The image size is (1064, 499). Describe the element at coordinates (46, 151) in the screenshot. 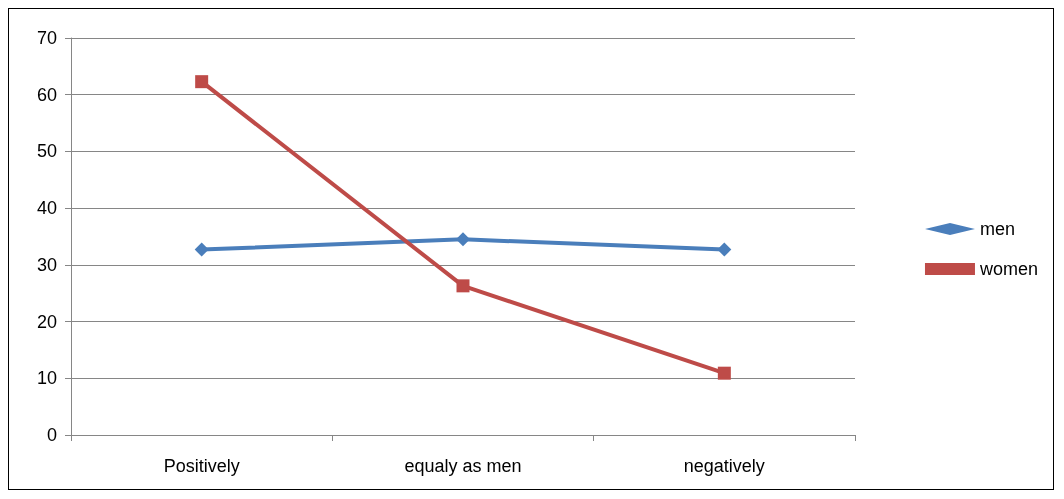

I see `y-tick-label: 50` at that location.